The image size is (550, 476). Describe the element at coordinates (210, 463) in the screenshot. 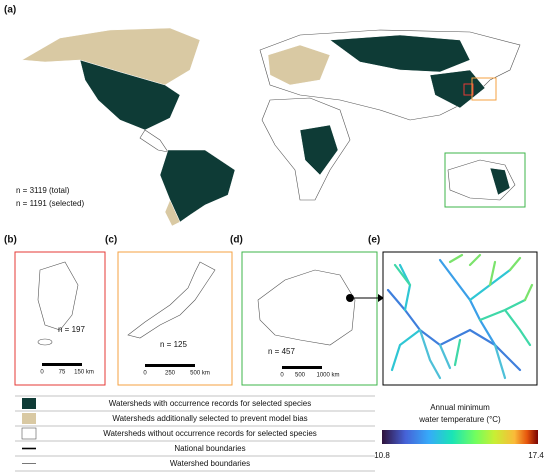

I see `legend-label: Watershed boundaries` at that location.